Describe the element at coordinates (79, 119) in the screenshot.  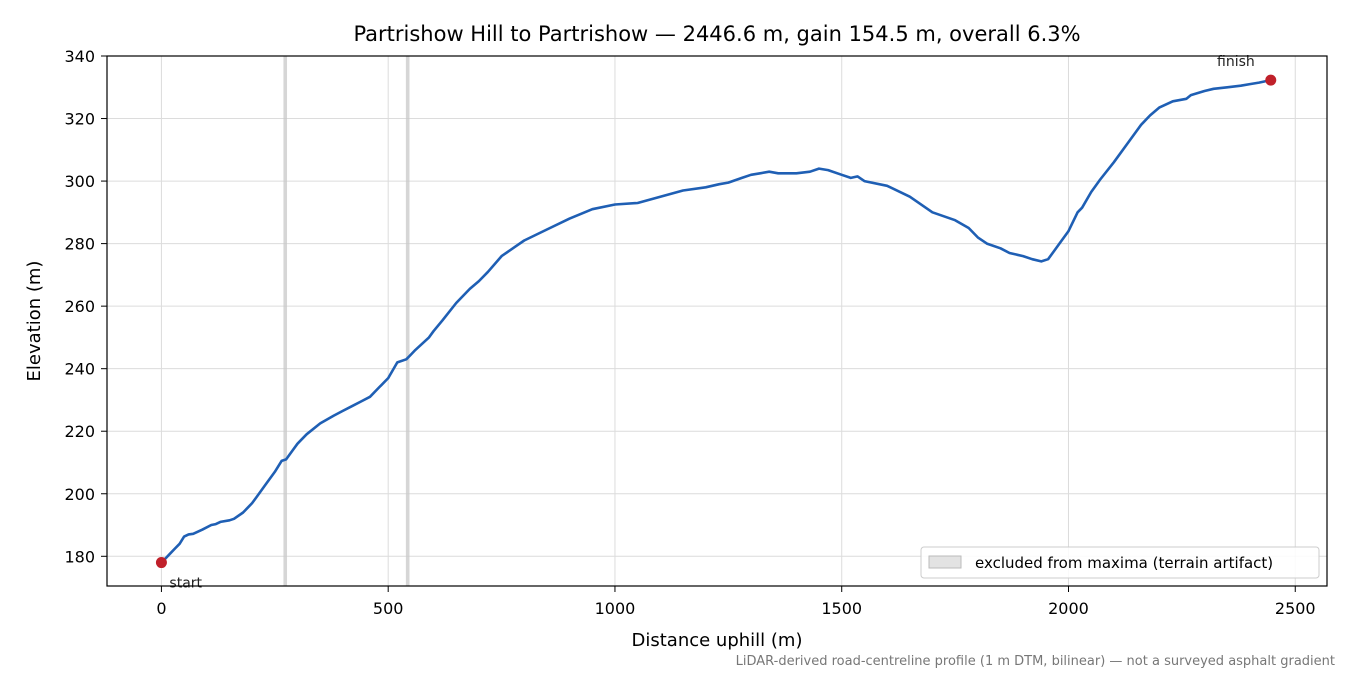
I see `y-tick-label: 320` at that location.